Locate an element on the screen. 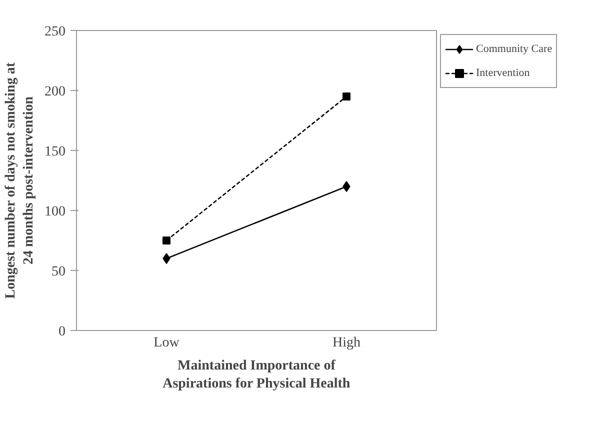 The height and width of the screenshot is (432, 603). y-tick-label: 0 is located at coordinates (62, 332).